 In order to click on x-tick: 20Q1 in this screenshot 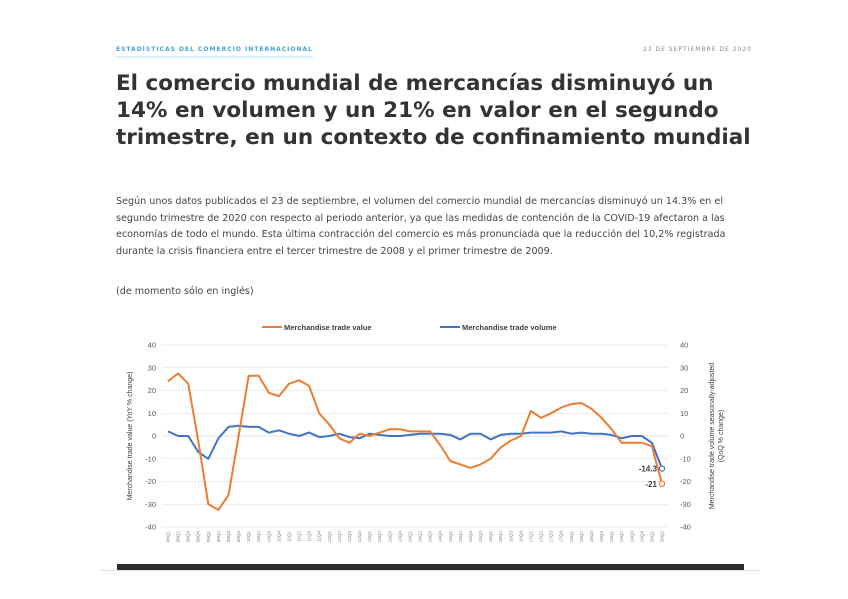, I will do `click(651, 537)`.